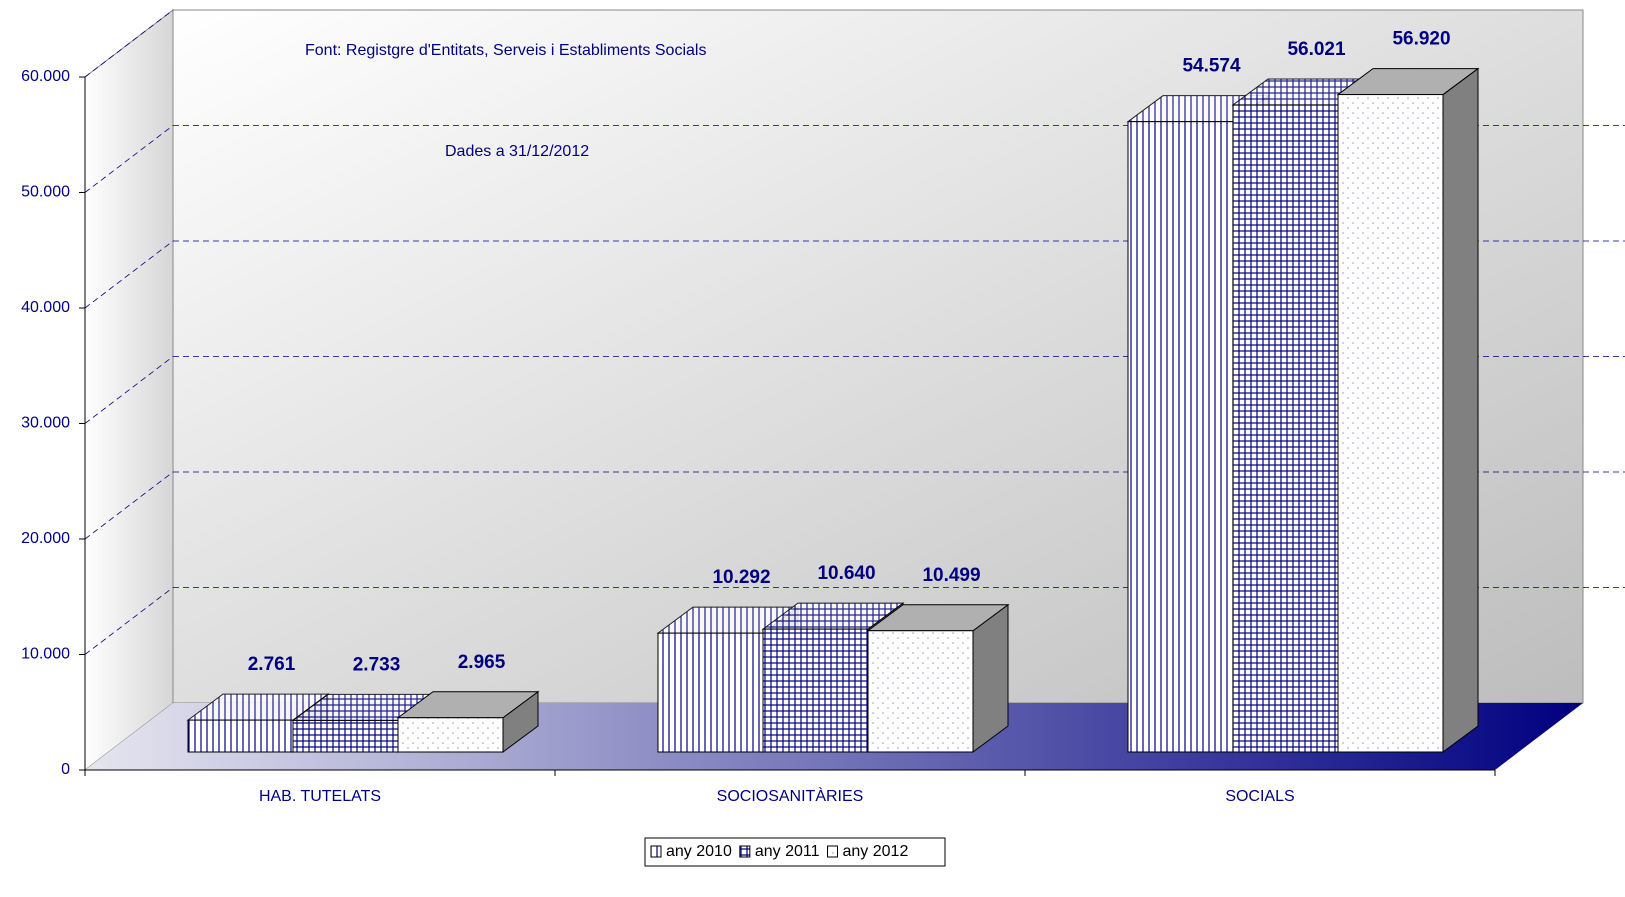 Image resolution: width=1625 pixels, height=897 pixels. I want to click on y-tick-label: 40.000, so click(45, 307).